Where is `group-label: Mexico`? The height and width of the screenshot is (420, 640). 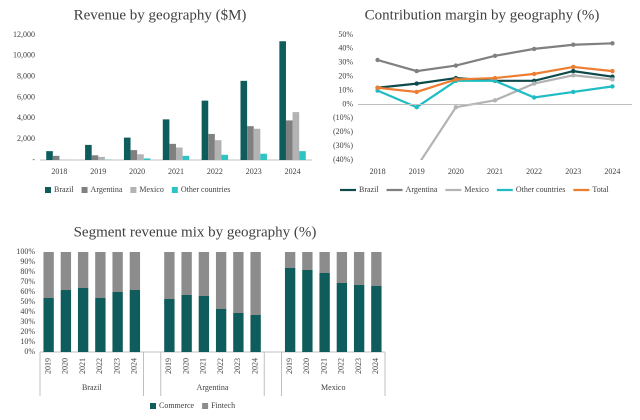 group-label: Mexico is located at coordinates (333, 387).